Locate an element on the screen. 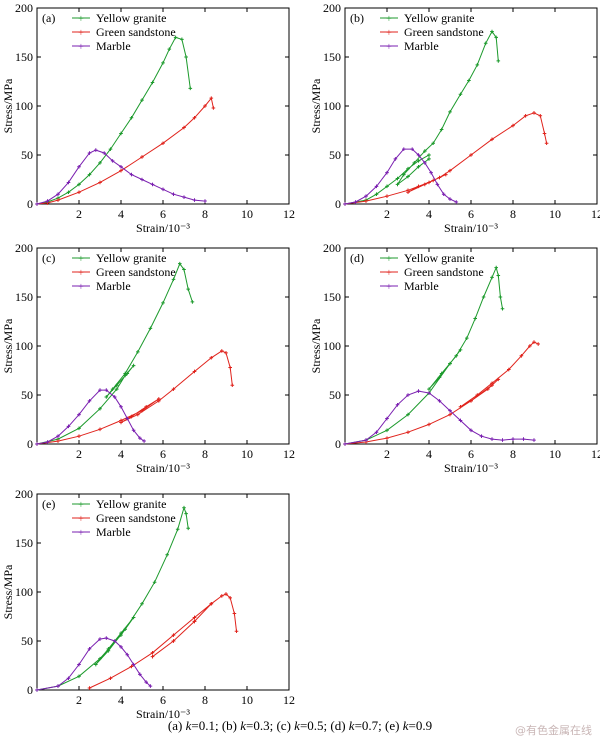  x-tick-label: 4 is located at coordinates (121, 214).